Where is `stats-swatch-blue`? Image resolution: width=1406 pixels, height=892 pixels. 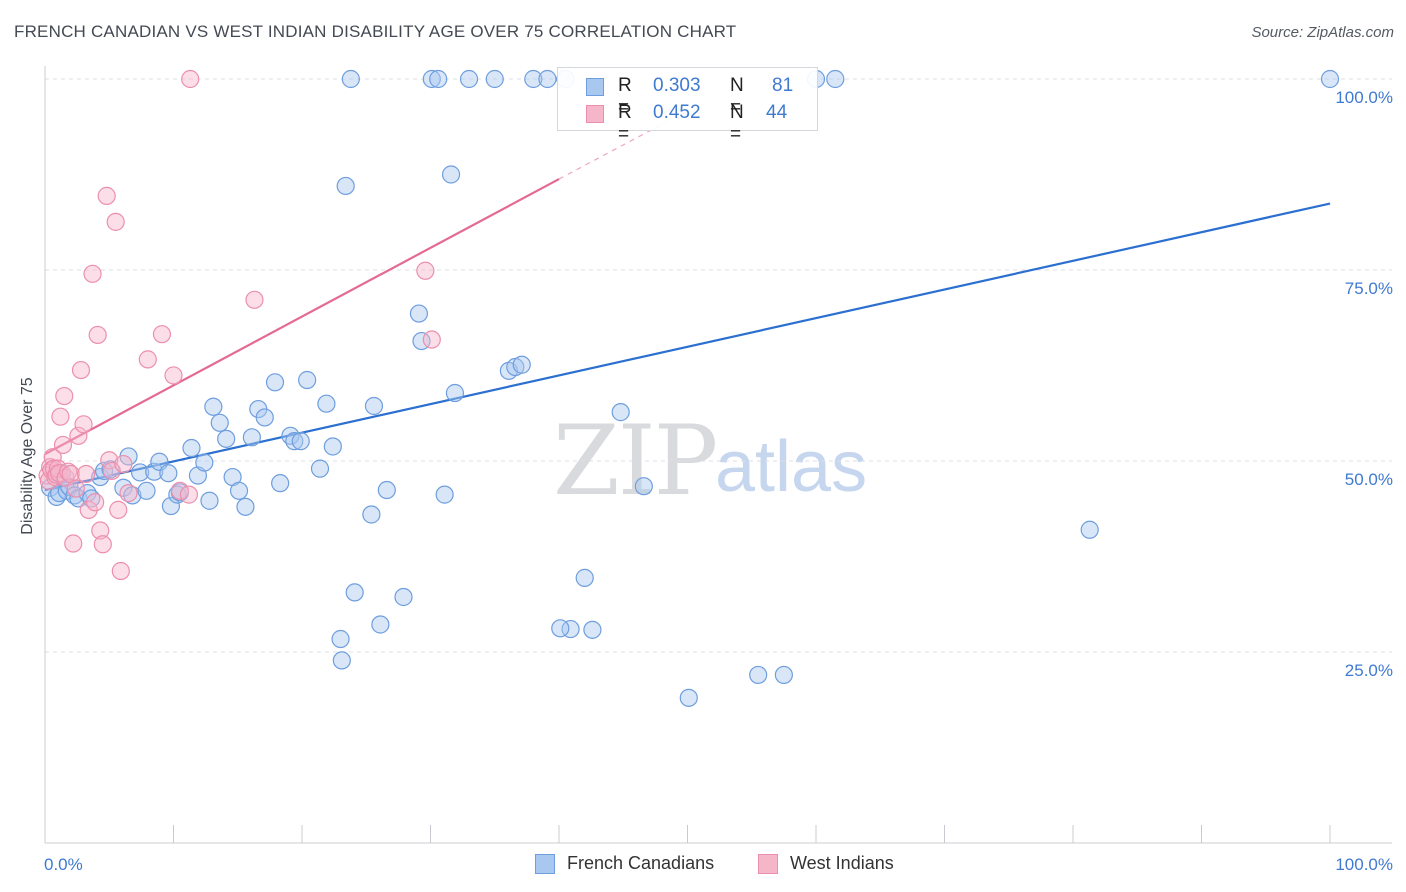
stats-swatch-blue is located at coordinates (595, 87).